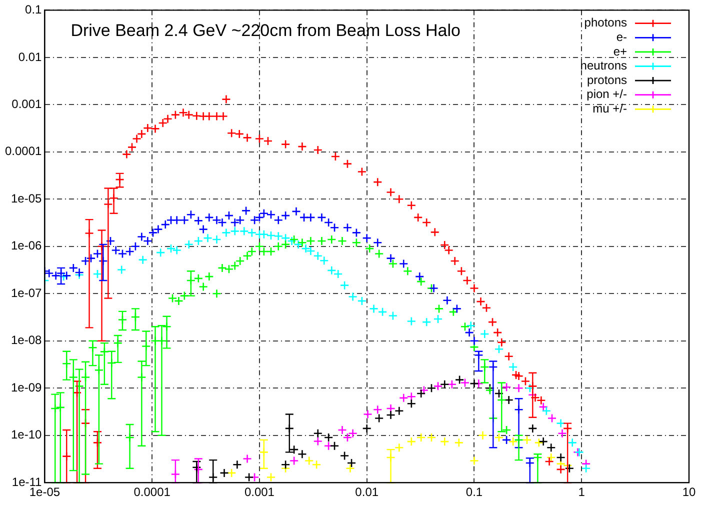 Image resolution: width=701 pixels, height=505 pixels. I want to click on legend-label: neutrons, so click(603, 65).